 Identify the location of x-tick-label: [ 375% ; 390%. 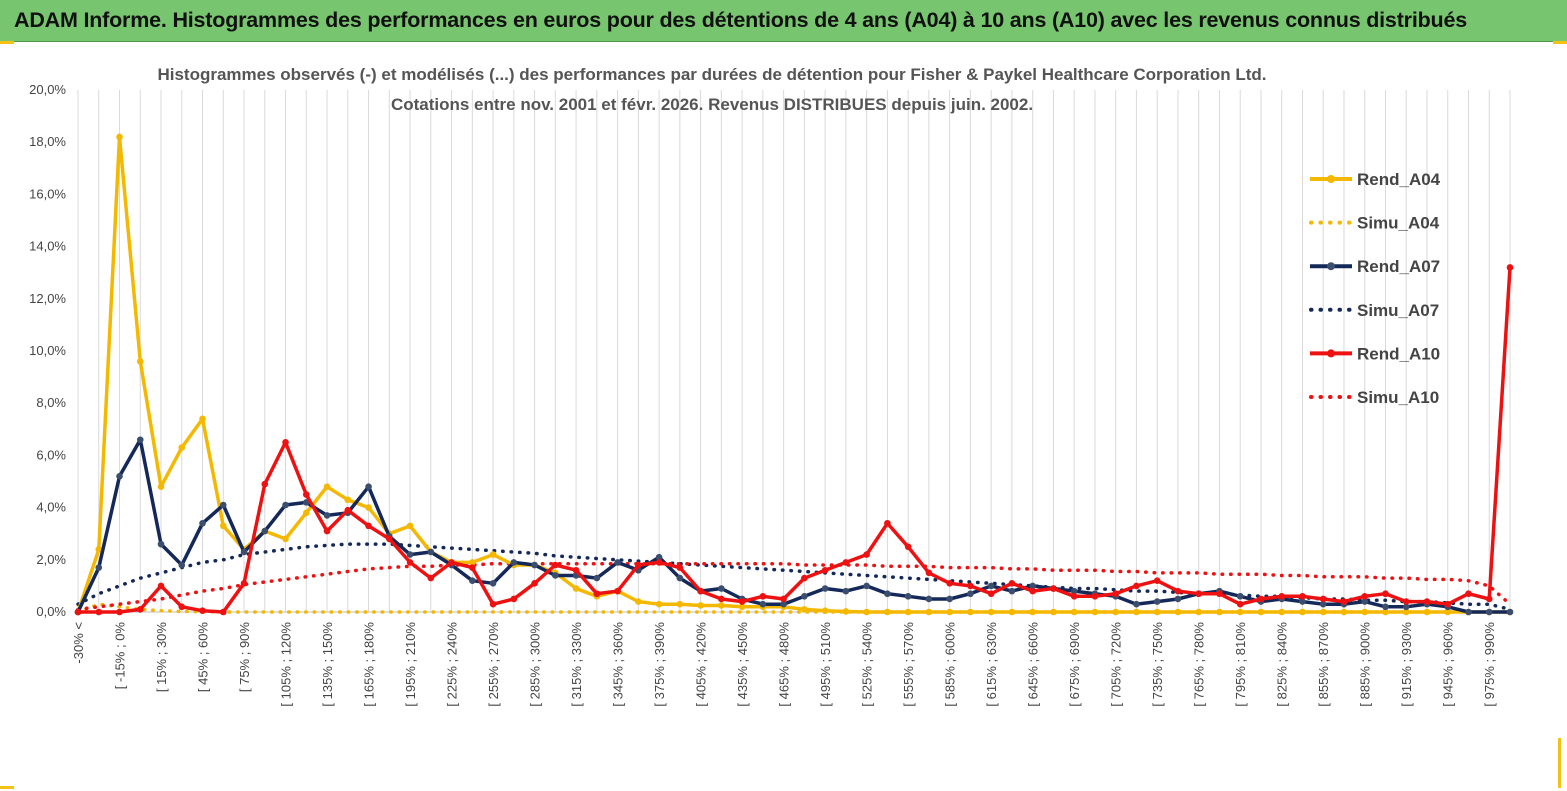
(659, 664).